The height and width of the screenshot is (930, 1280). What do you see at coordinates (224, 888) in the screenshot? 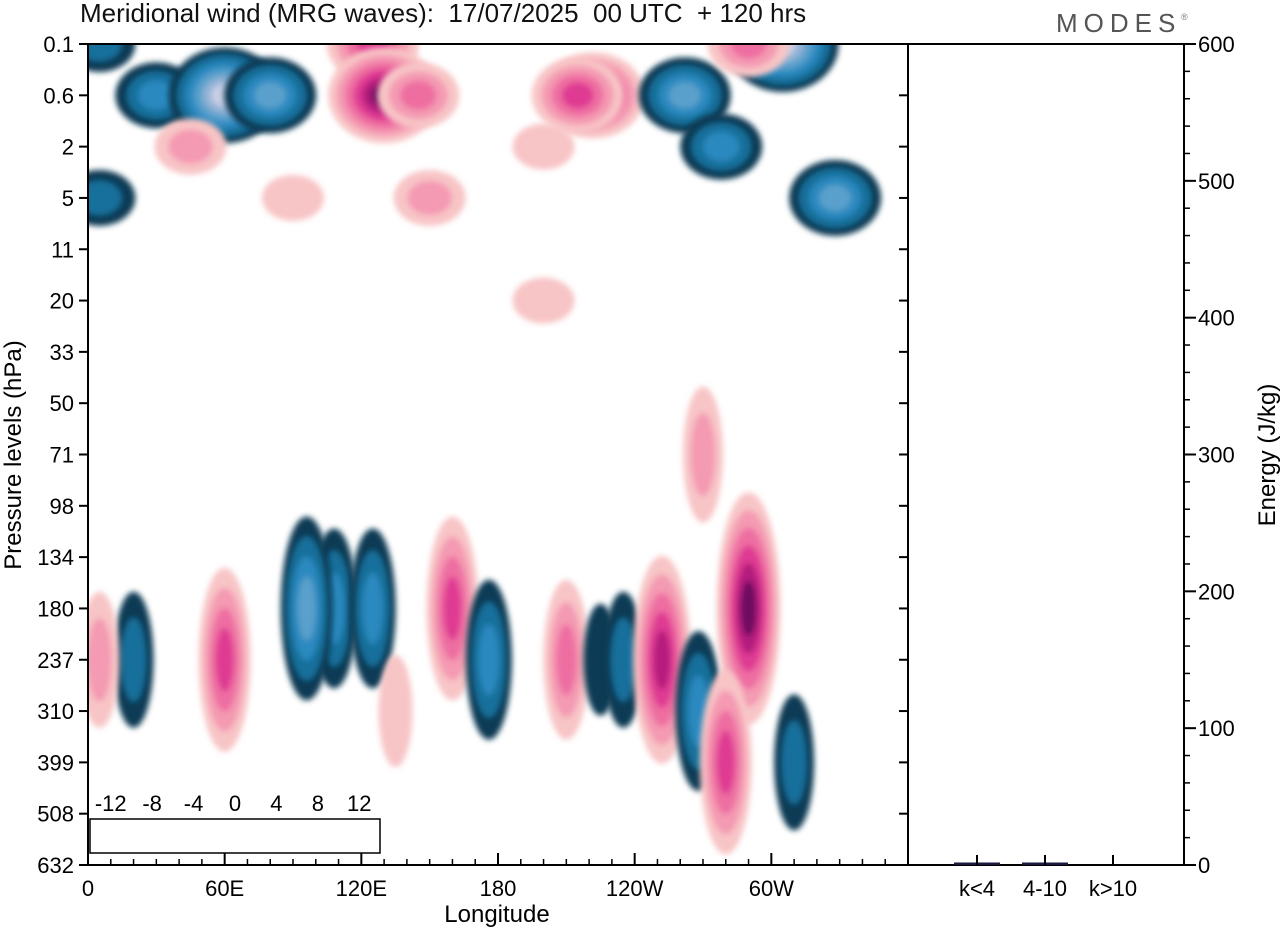
I see `x-tick-label: 60E` at bounding box center [224, 888].